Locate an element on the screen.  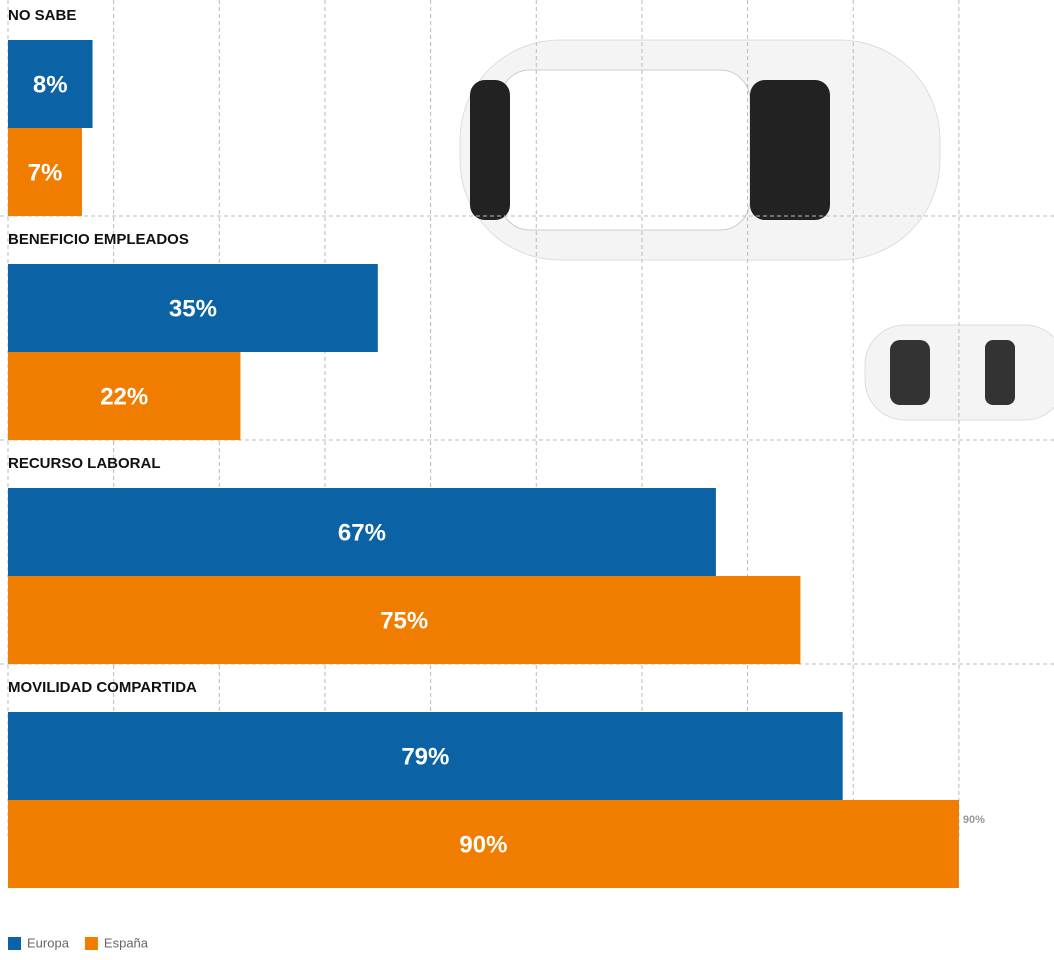
value-label: 22% is located at coordinates (124, 396).